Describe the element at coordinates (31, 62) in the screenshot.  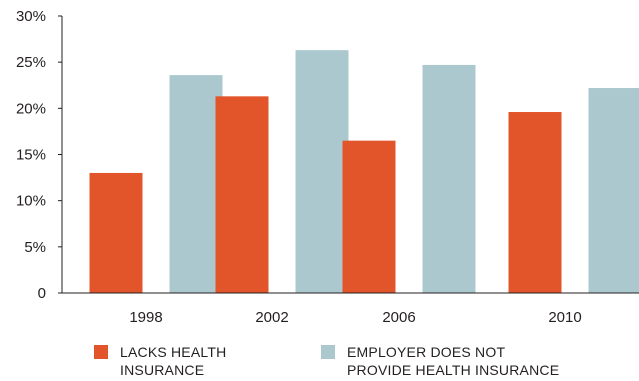
I see `y-tick-label: 25%` at that location.